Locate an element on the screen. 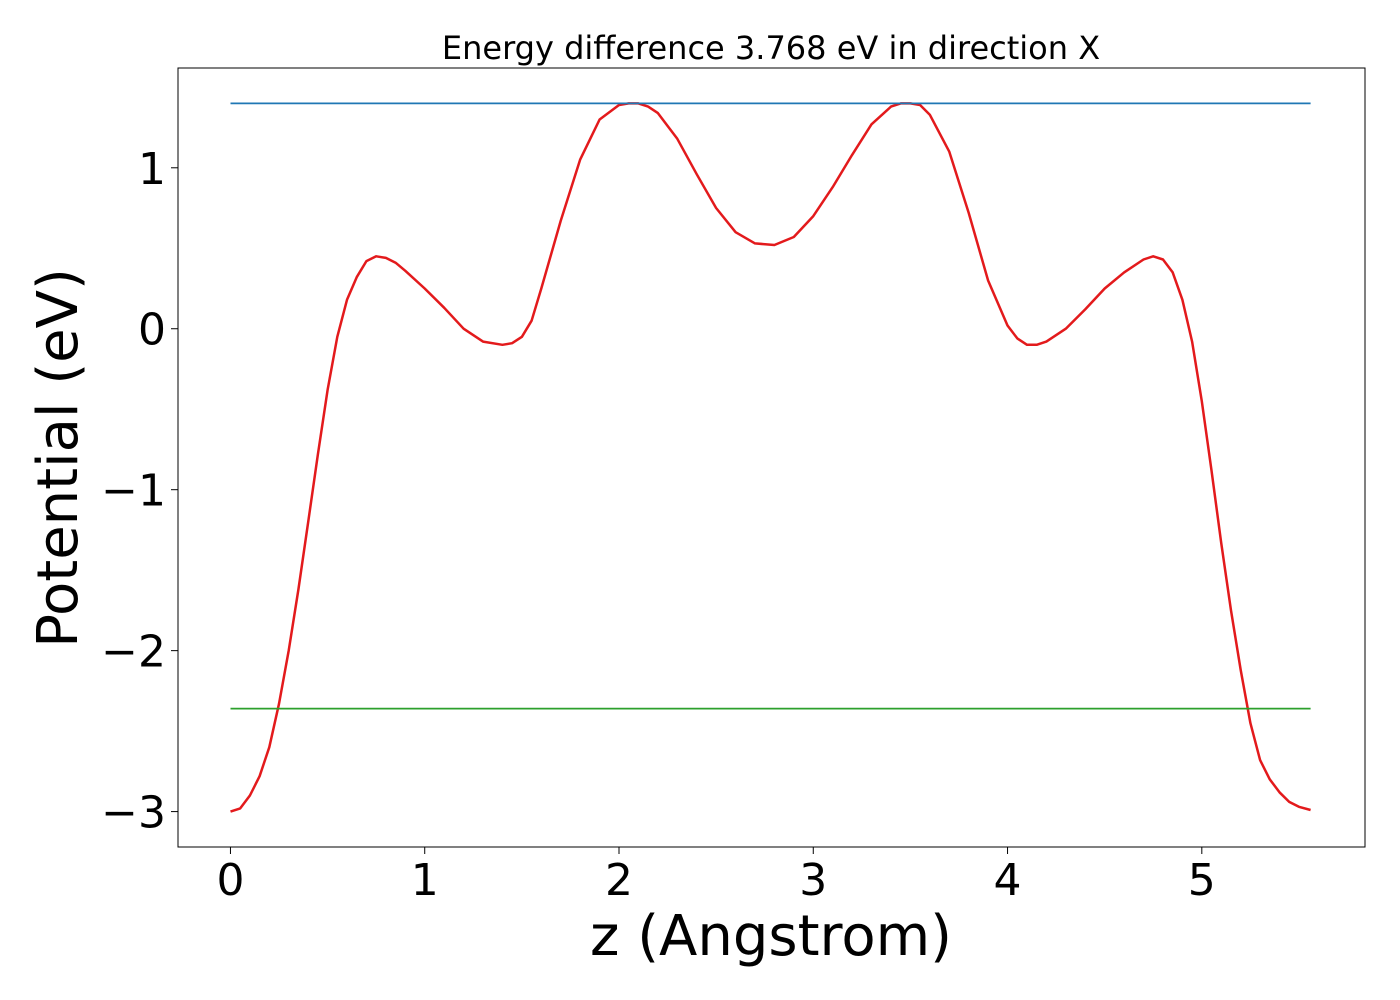  y-tick-label: 1 is located at coordinates (152, 169).